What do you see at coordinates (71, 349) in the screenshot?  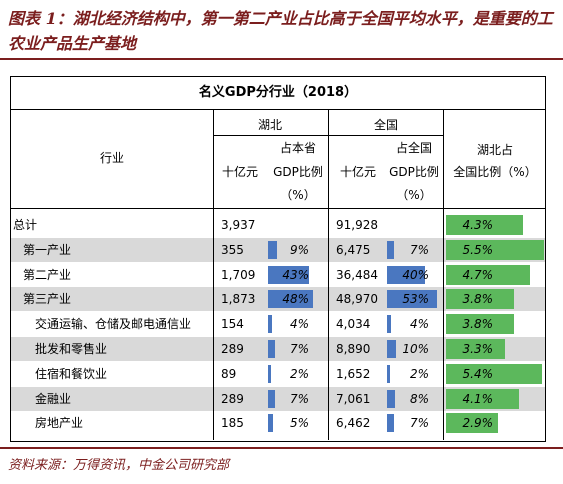 I see `row-label: 批发和零售业` at bounding box center [71, 349].